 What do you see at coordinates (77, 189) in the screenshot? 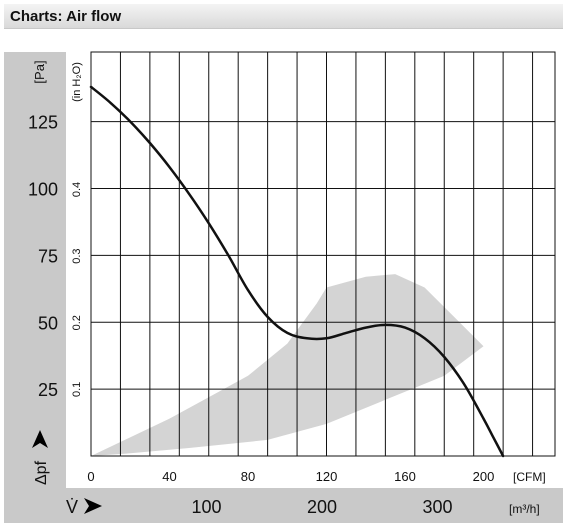
I see `y-tick-inh2o: 0.4` at bounding box center [77, 189].